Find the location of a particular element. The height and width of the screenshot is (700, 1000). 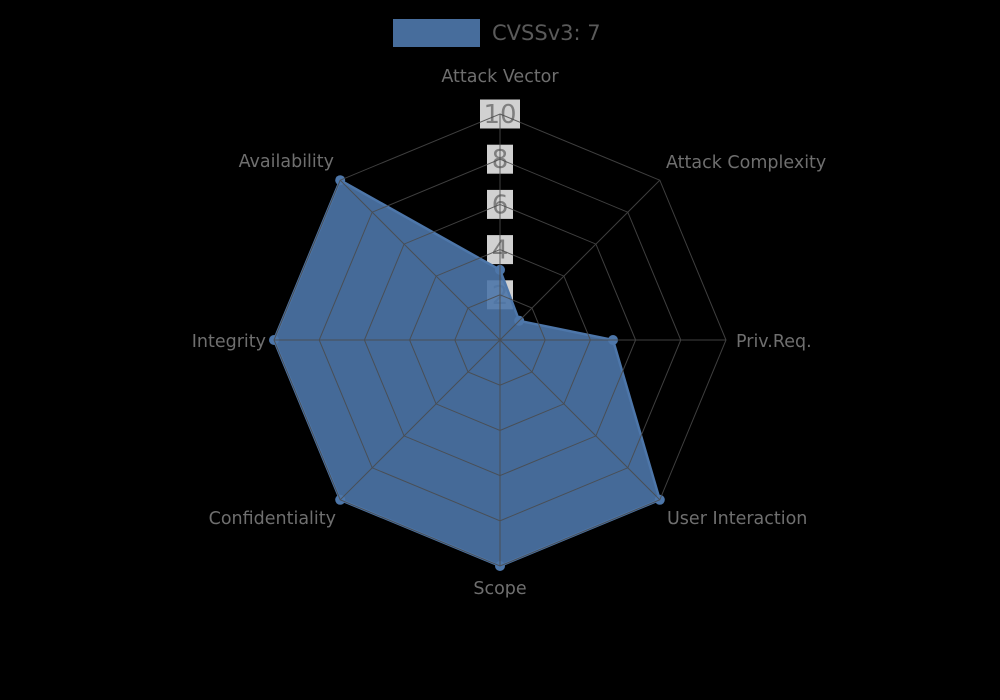

axis-label-attack-vector: Attack Vector is located at coordinates (500, 77).